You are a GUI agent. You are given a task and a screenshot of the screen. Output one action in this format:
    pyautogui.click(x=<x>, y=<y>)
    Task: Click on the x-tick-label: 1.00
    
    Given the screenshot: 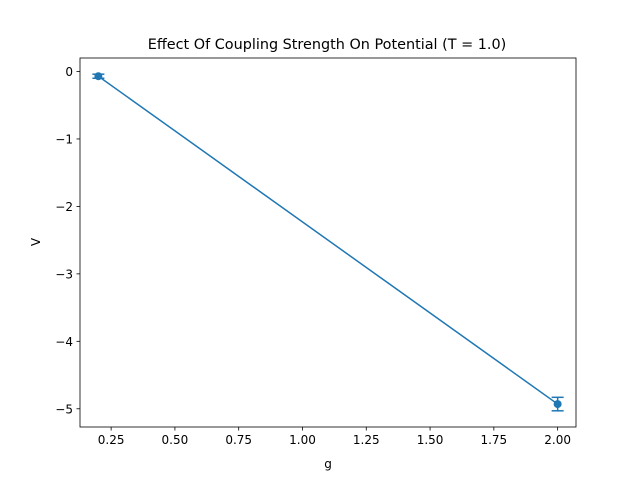 What is the action you would take?
    pyautogui.click(x=302, y=440)
    